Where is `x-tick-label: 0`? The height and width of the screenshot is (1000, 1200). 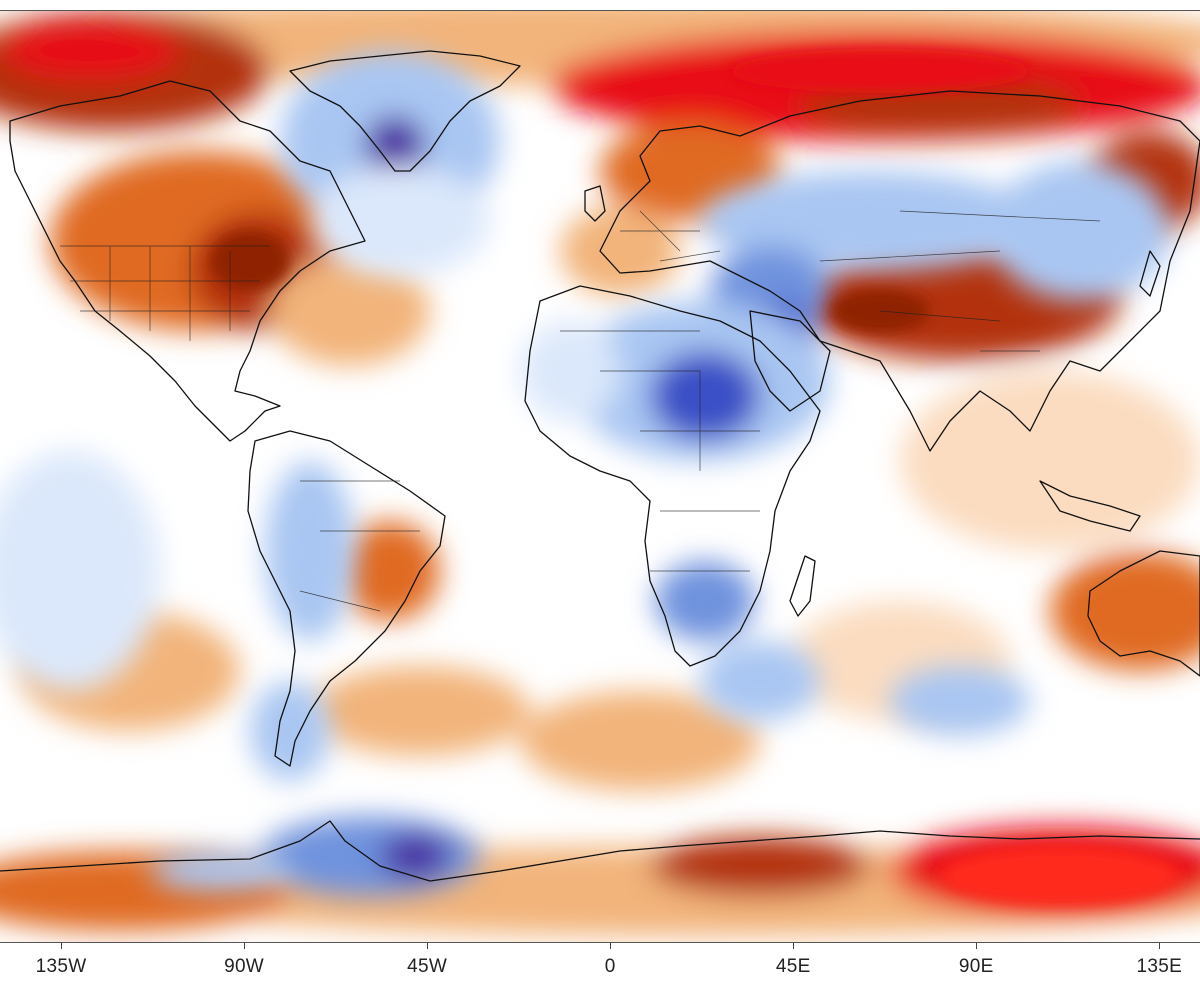 x-tick-label: 0 is located at coordinates (610, 966).